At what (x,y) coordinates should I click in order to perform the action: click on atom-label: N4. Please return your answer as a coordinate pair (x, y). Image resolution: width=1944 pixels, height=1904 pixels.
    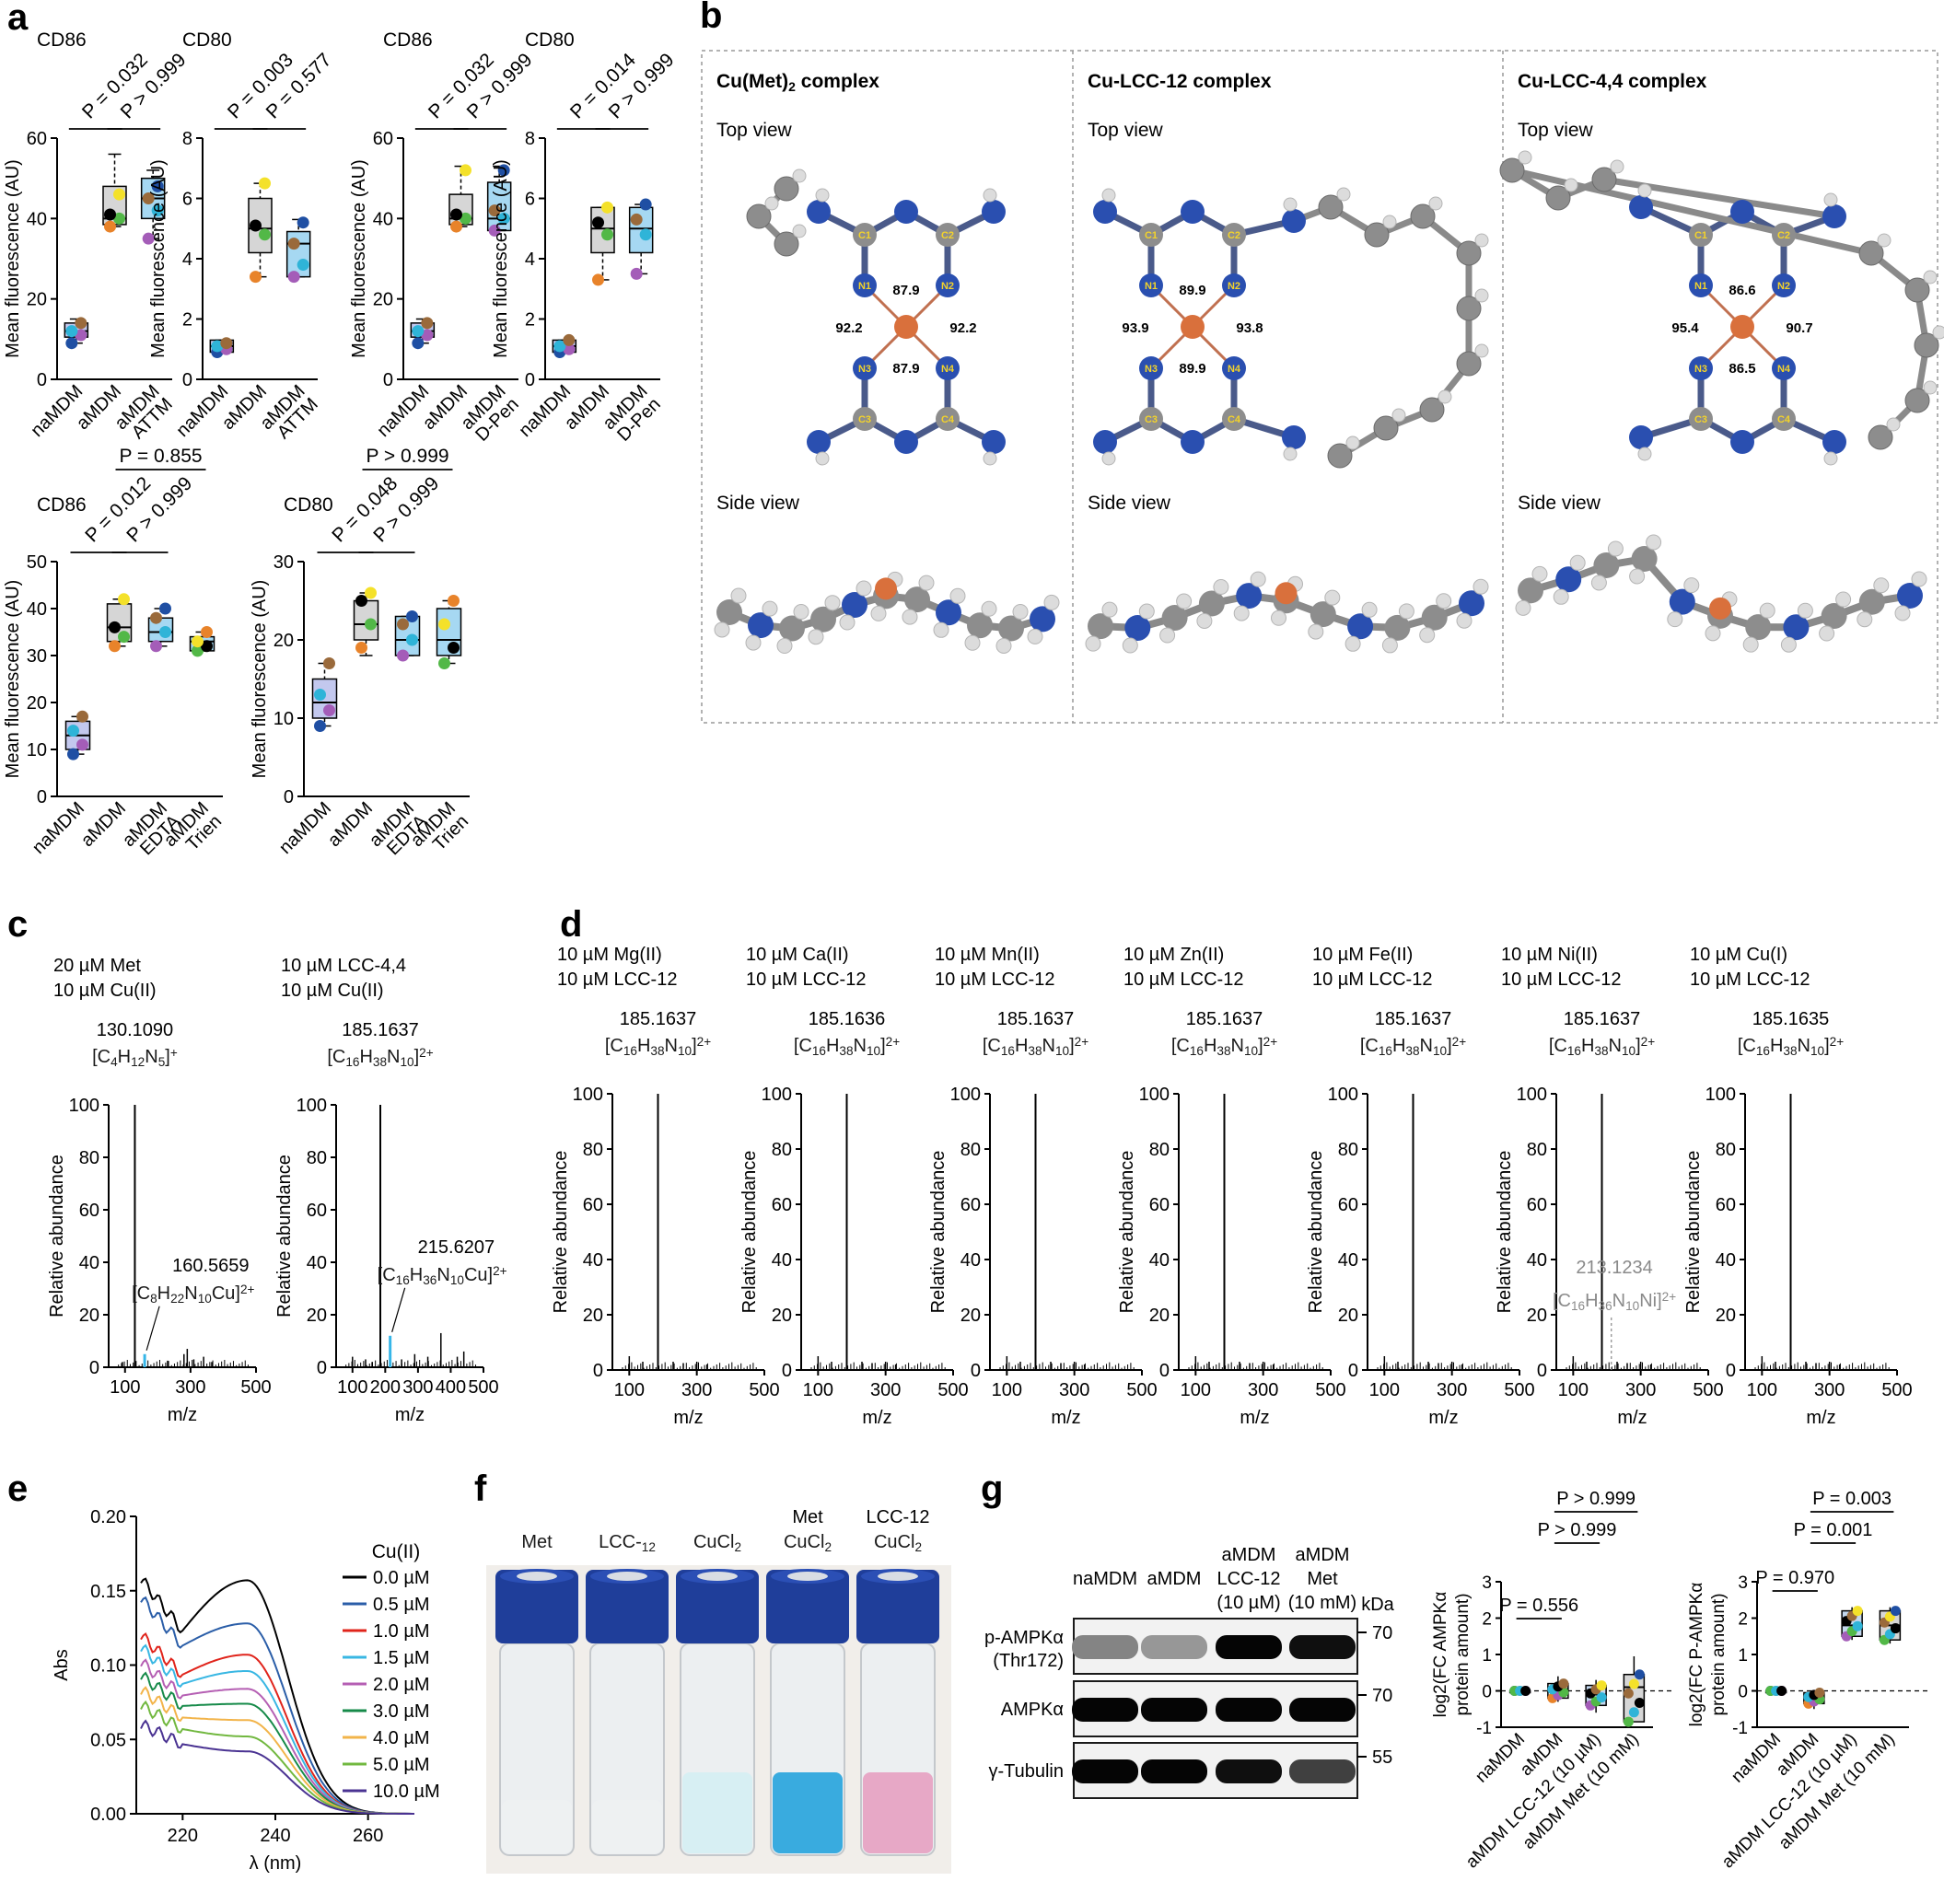
    Looking at the image, I should click on (1784, 369).